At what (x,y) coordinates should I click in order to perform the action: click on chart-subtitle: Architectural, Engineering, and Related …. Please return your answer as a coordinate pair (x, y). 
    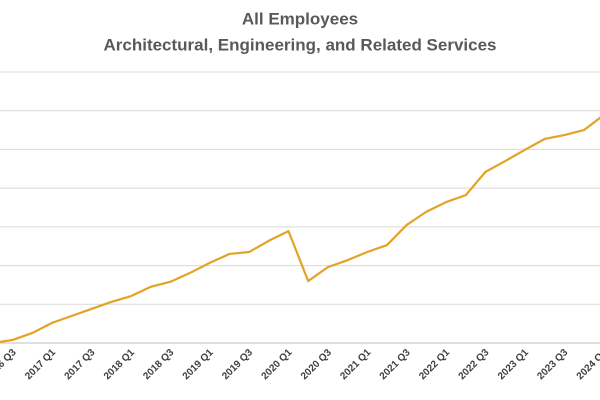
    Looking at the image, I should click on (299, 44).